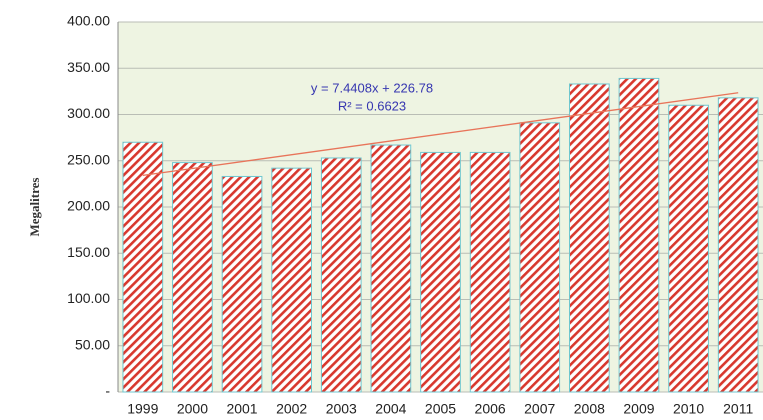  Describe the element at coordinates (192, 409) in the screenshot. I see `x-tick-label: 2000` at that location.